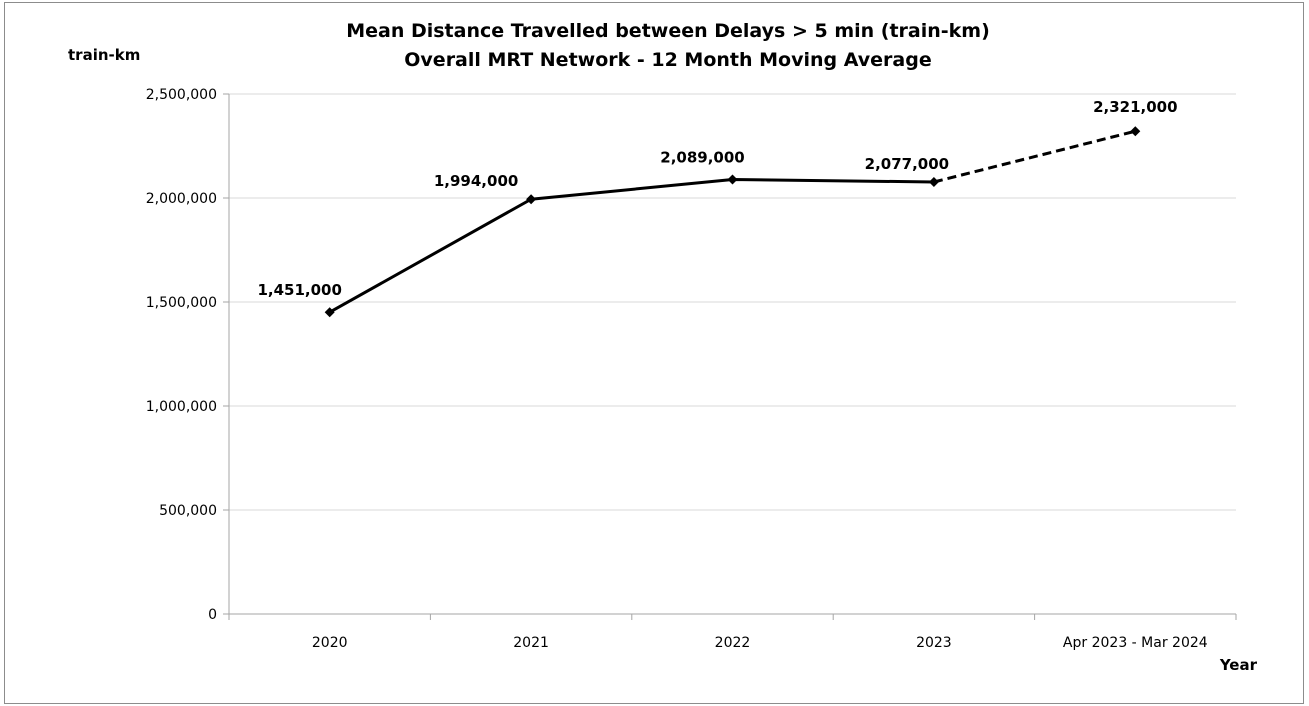 The width and height of the screenshot is (1309, 706). What do you see at coordinates (476, 181) in the screenshot?
I see `data-label: 1,994,000` at bounding box center [476, 181].